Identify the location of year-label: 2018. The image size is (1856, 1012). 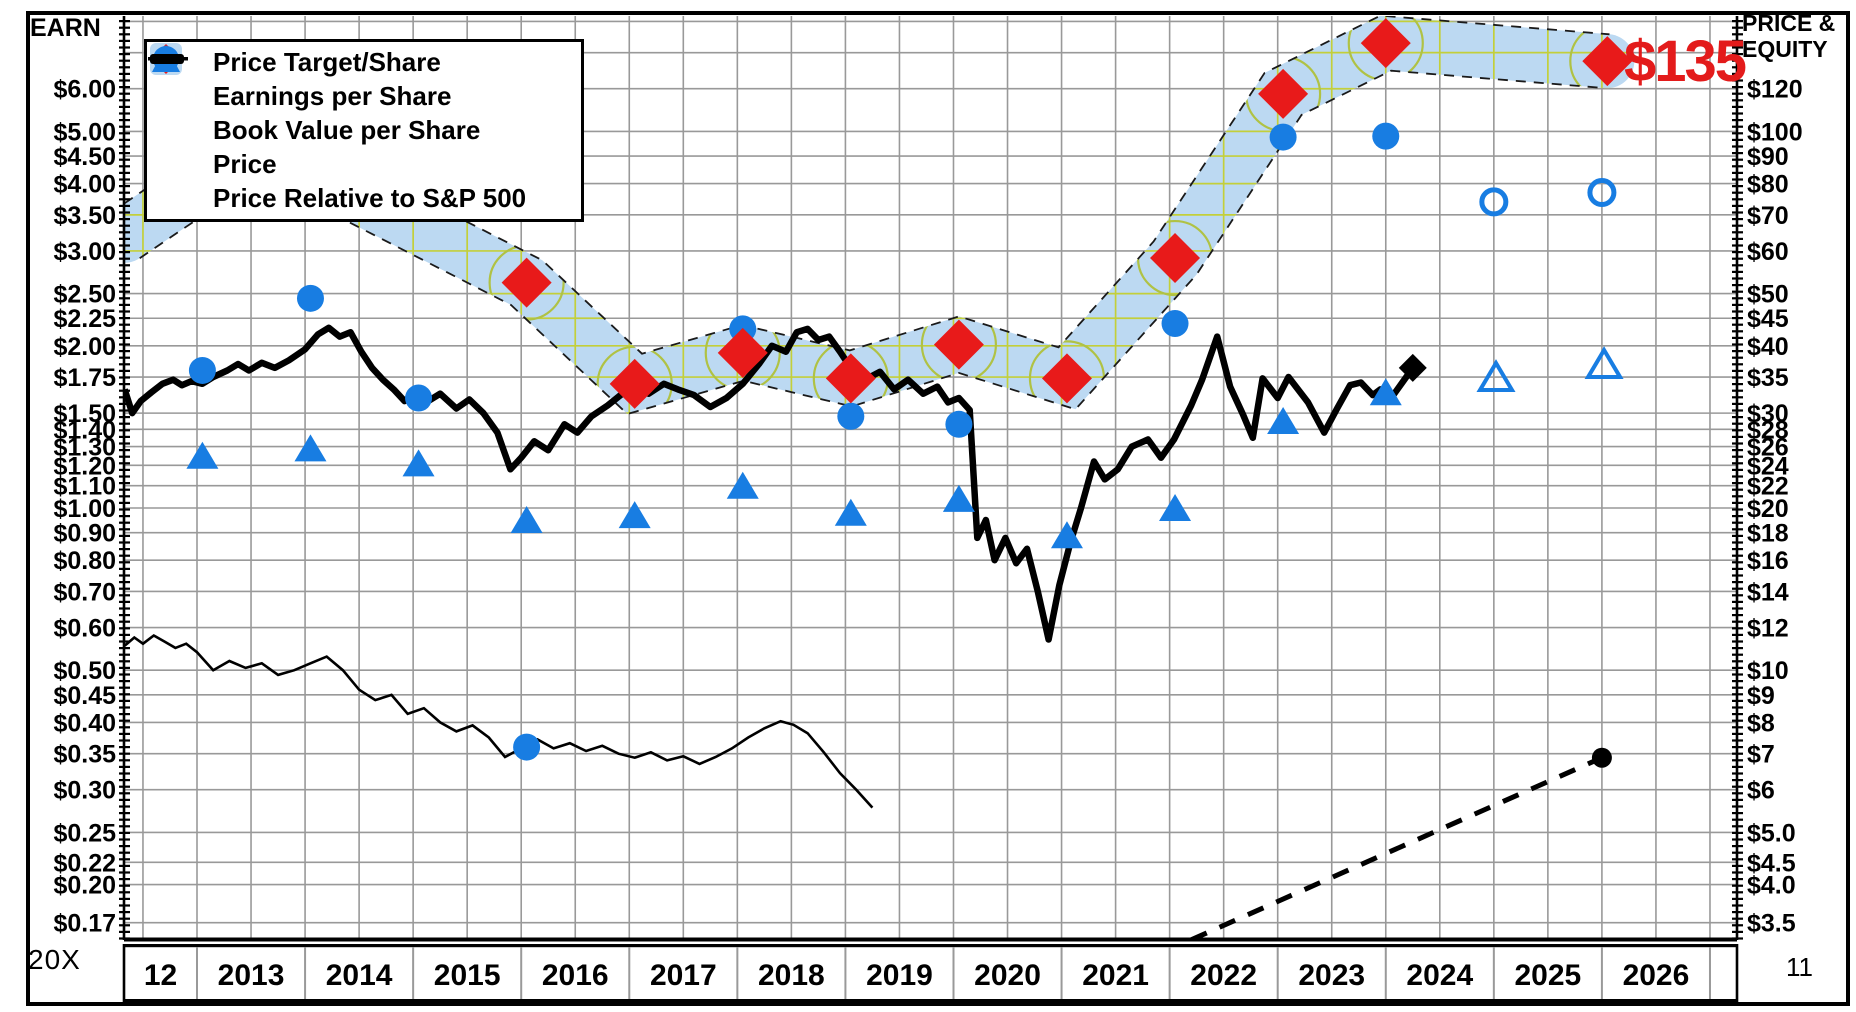
(791, 975).